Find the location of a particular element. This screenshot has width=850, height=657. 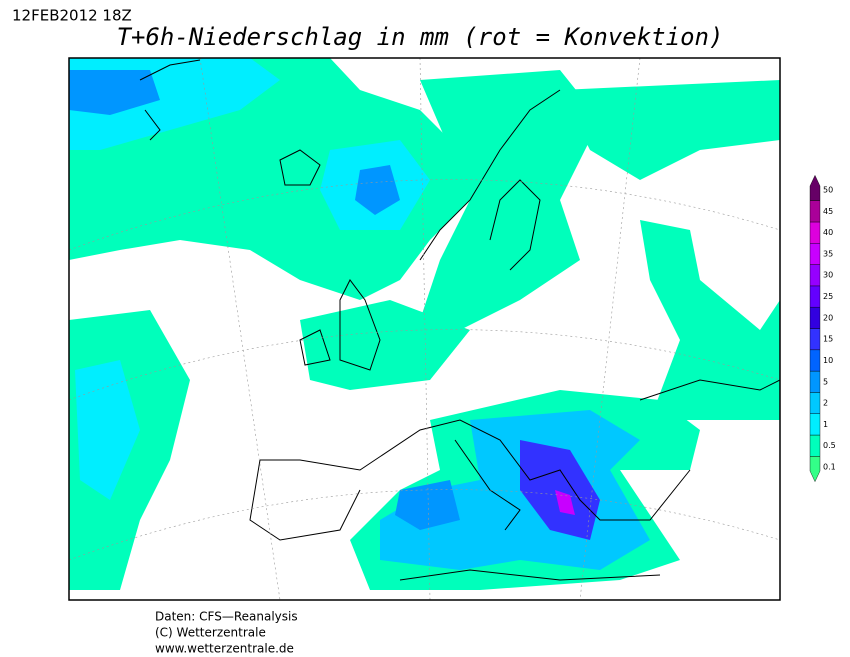

legend-label: 10 is located at coordinates (828, 360).